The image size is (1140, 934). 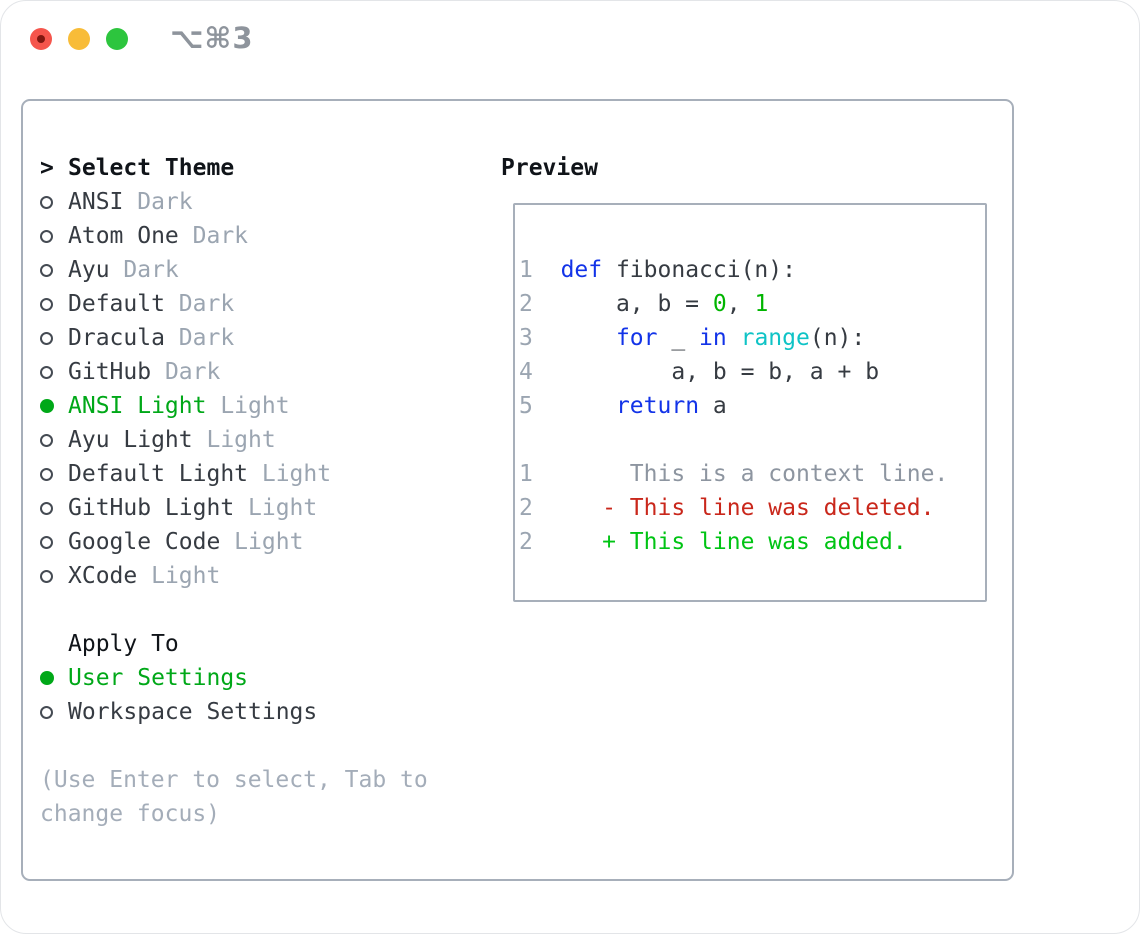 What do you see at coordinates (252, 372) in the screenshot?
I see `theme-option: GitHub Dark` at bounding box center [252, 372].